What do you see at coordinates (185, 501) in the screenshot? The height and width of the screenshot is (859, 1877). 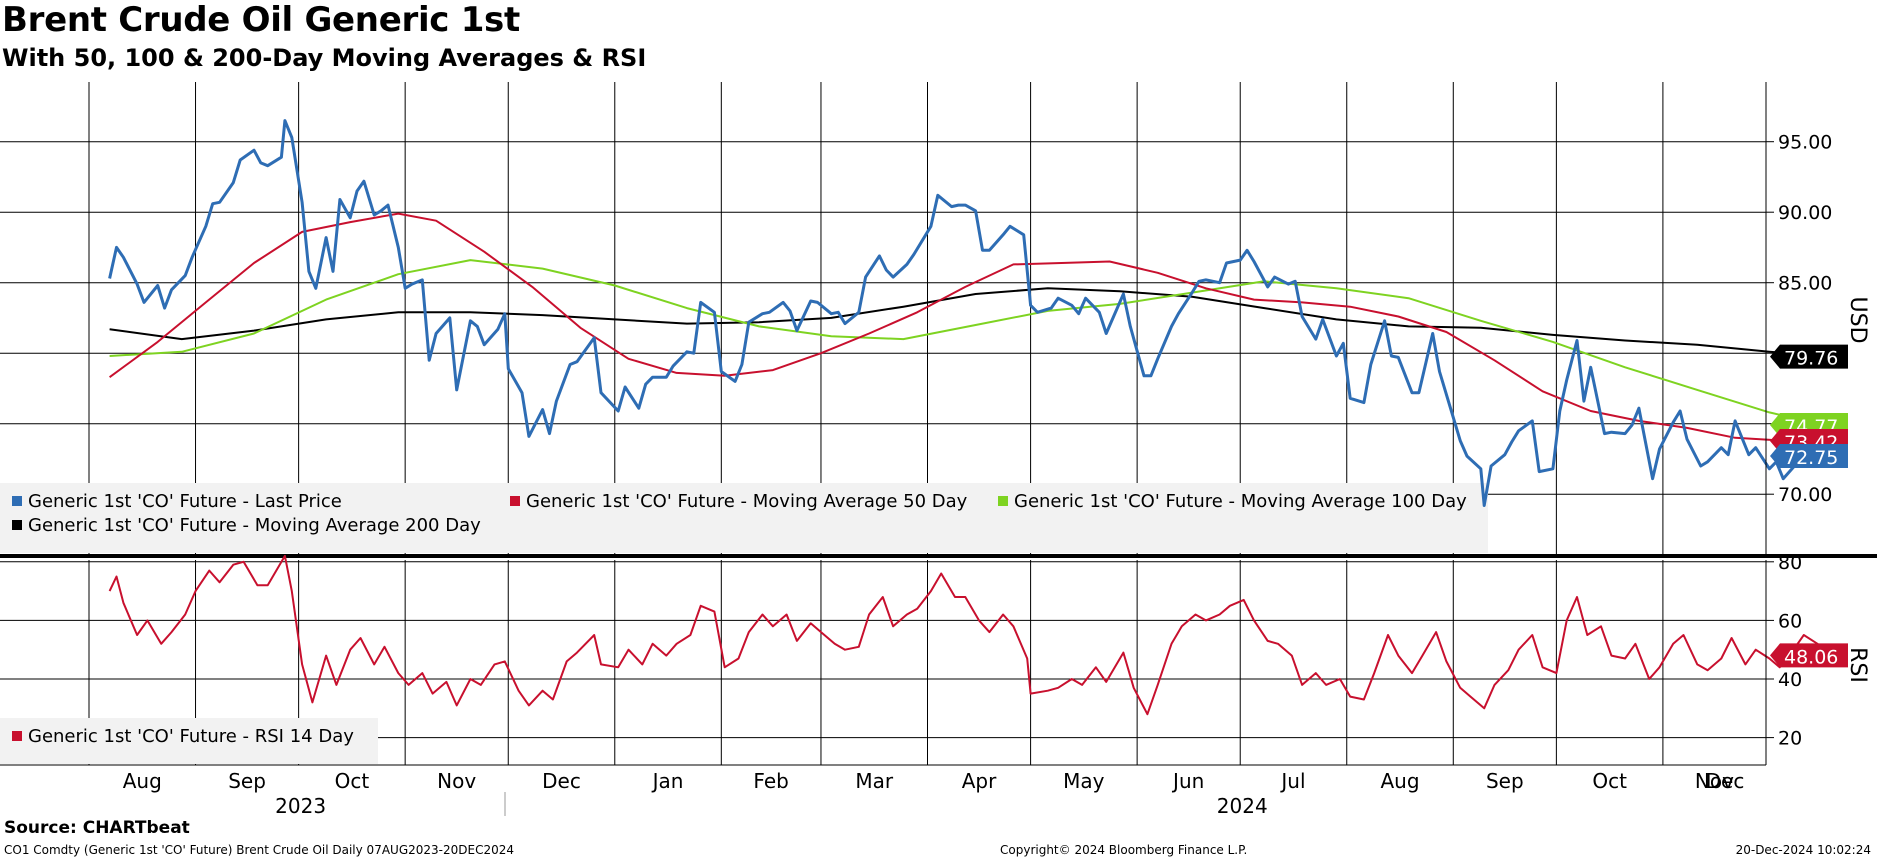 I see `legend-label: Generic 1st 'CO' Future - Last Price` at bounding box center [185, 501].